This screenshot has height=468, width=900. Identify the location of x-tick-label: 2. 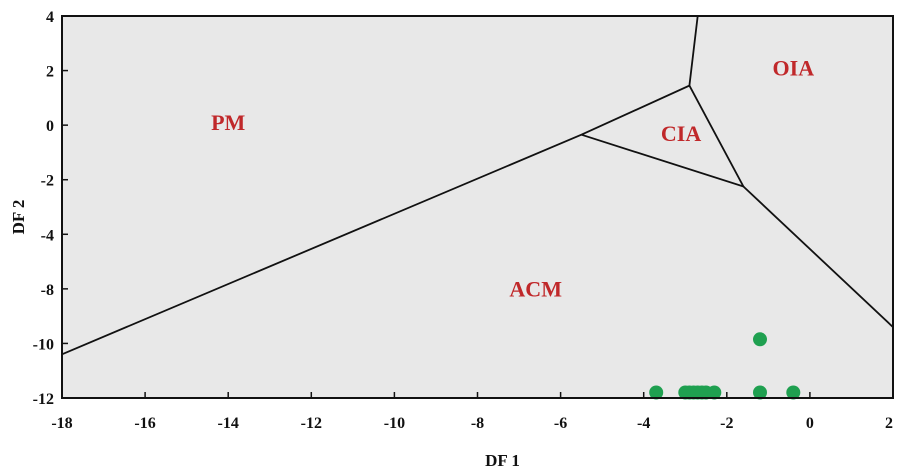
(889, 423).